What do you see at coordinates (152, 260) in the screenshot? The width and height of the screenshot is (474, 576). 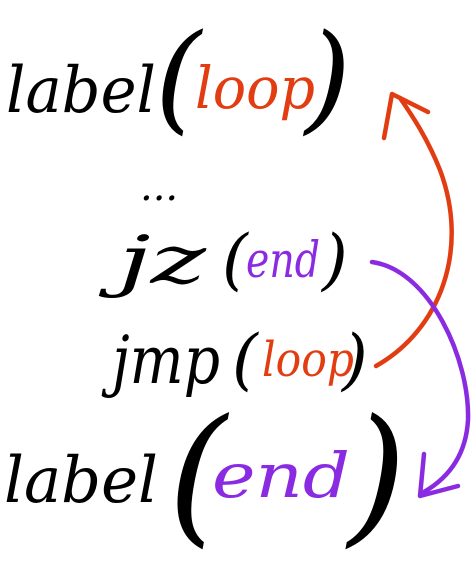 I see `jz-keyword: jz` at bounding box center [152, 260].